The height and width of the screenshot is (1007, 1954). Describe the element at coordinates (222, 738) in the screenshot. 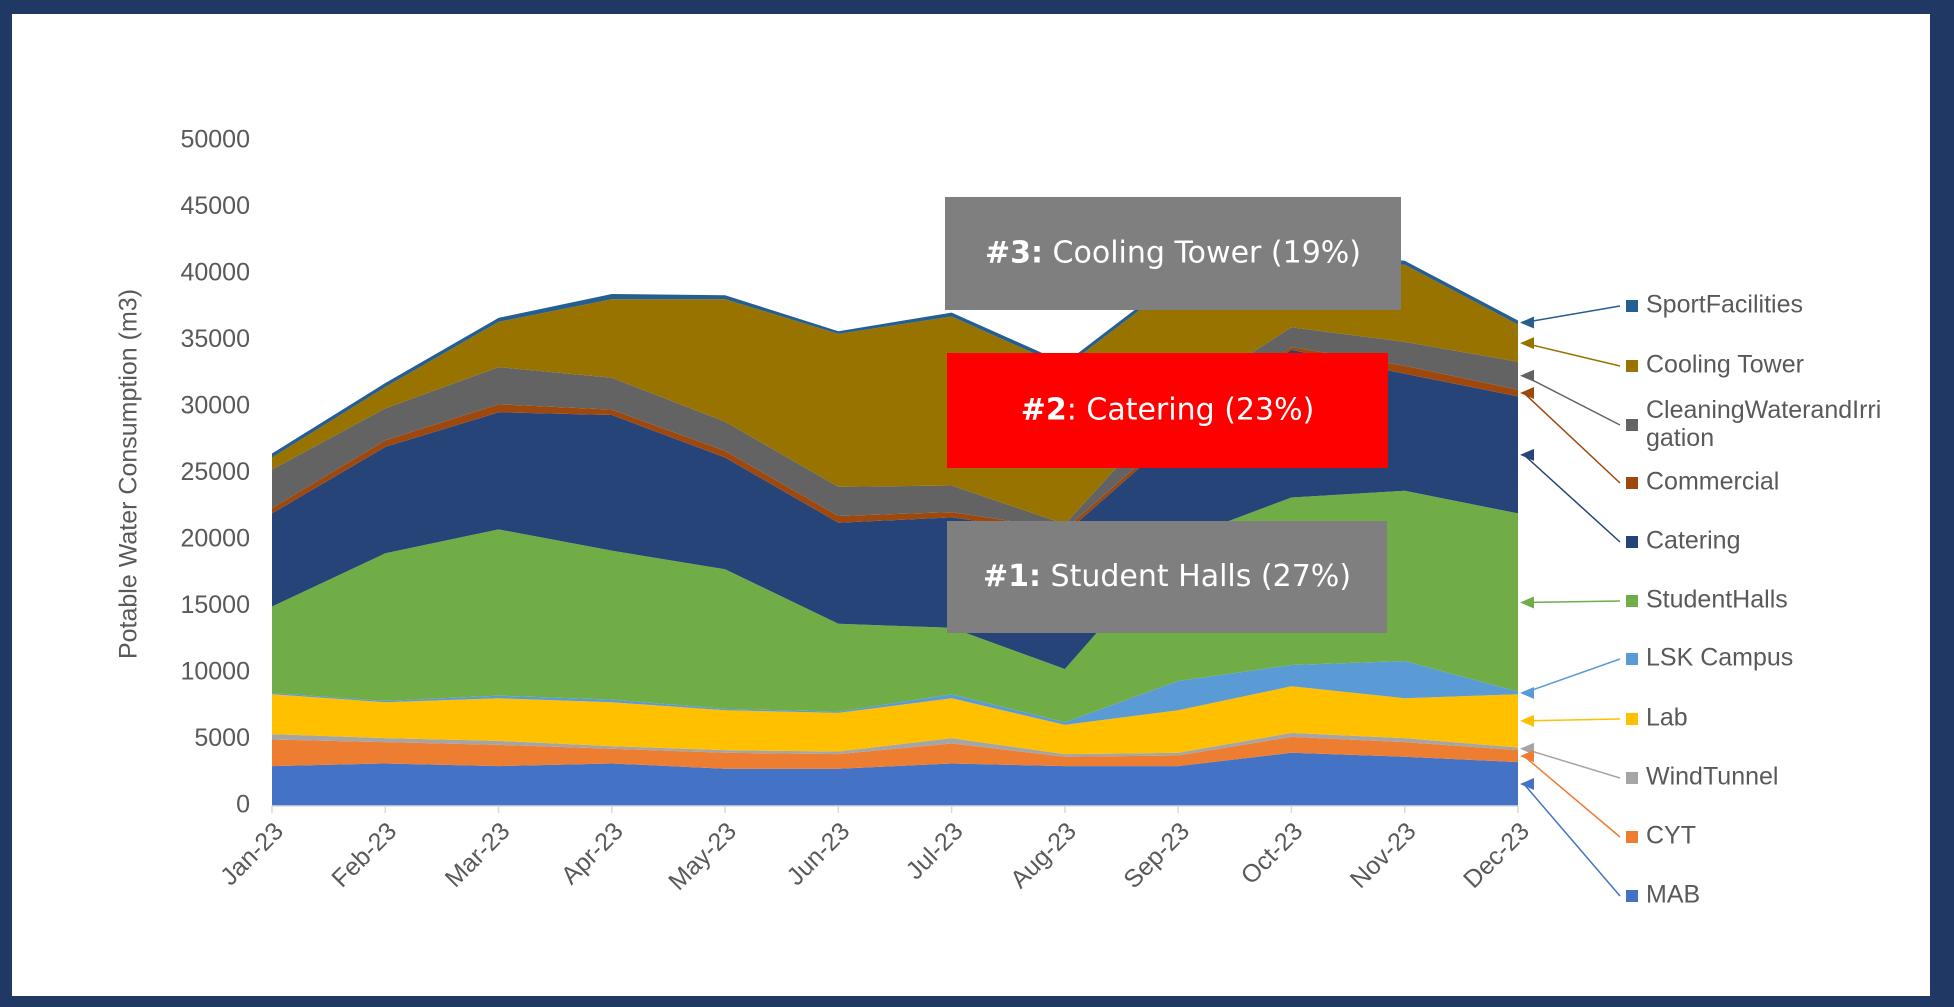

I see `y-tick-label: 5000` at that location.